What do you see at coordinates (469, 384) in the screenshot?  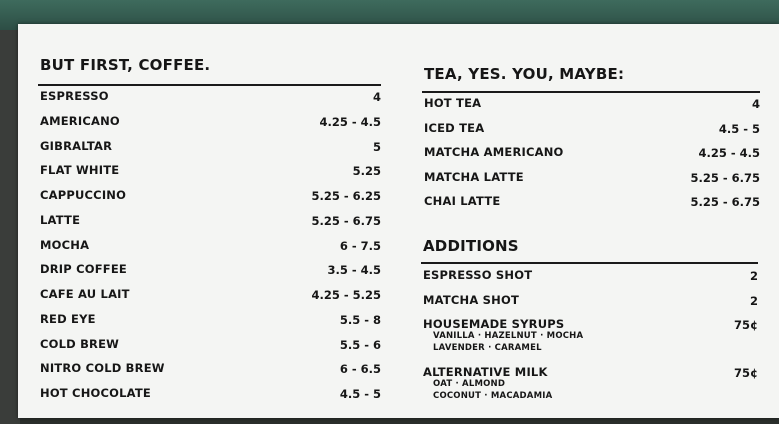 I see `item-option: OAT · ALMOND` at bounding box center [469, 384].